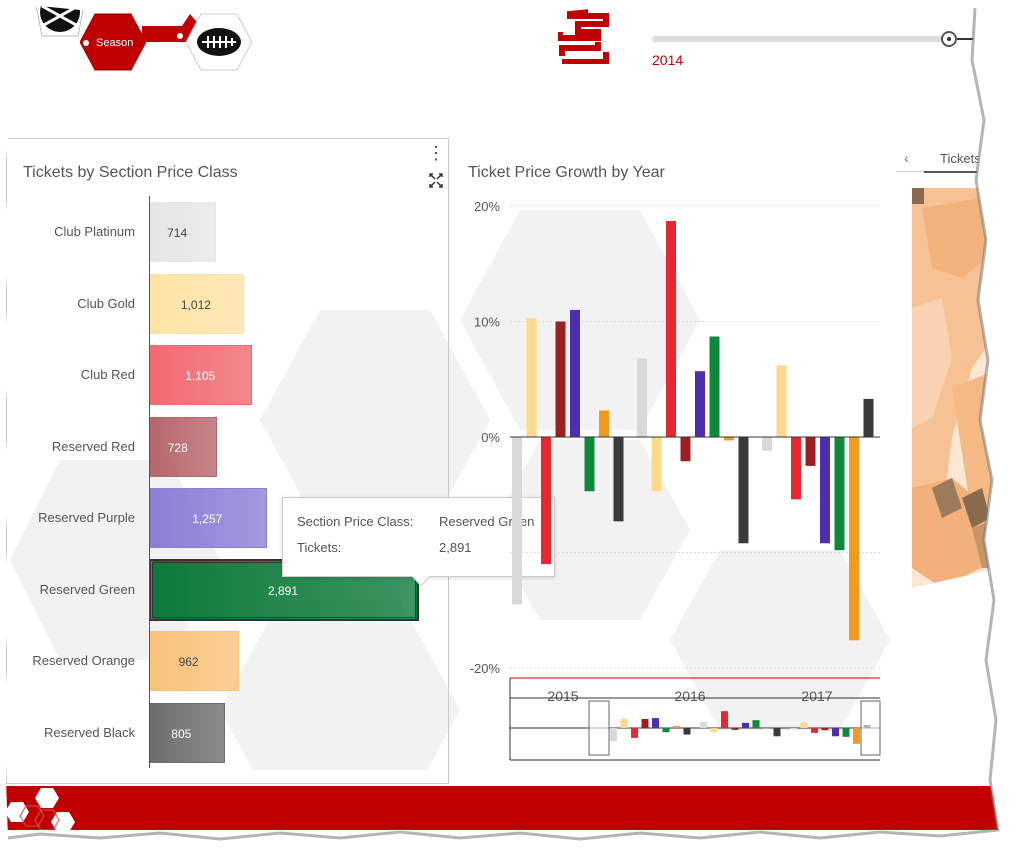  Describe the element at coordinates (83, 660) in the screenshot. I see `category-label: Reserved Orange` at that location.